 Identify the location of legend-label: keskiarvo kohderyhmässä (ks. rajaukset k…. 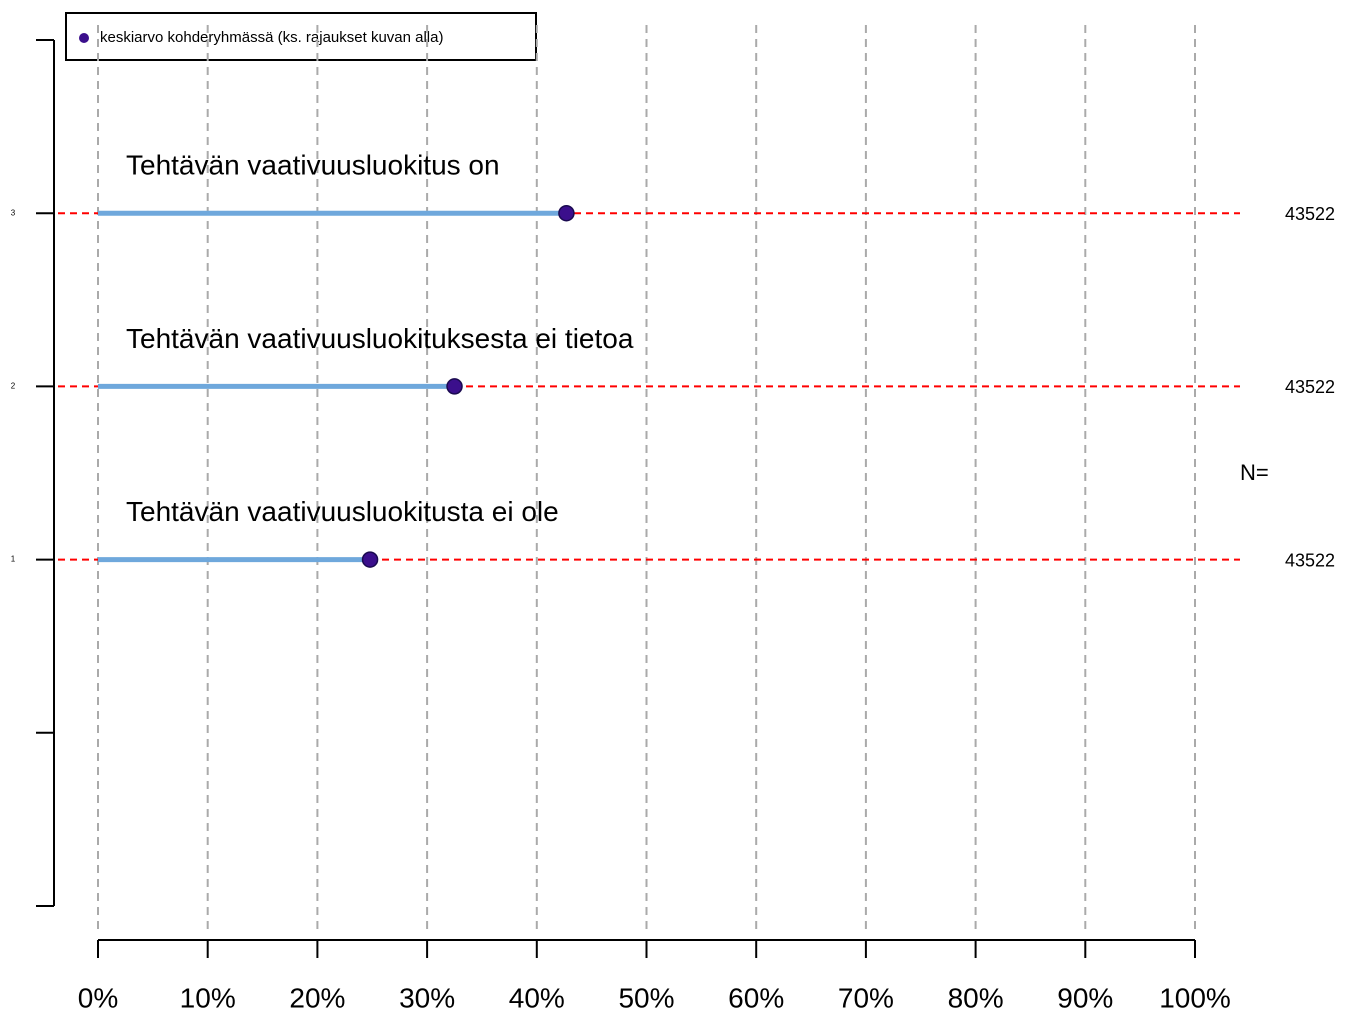
(271, 37).